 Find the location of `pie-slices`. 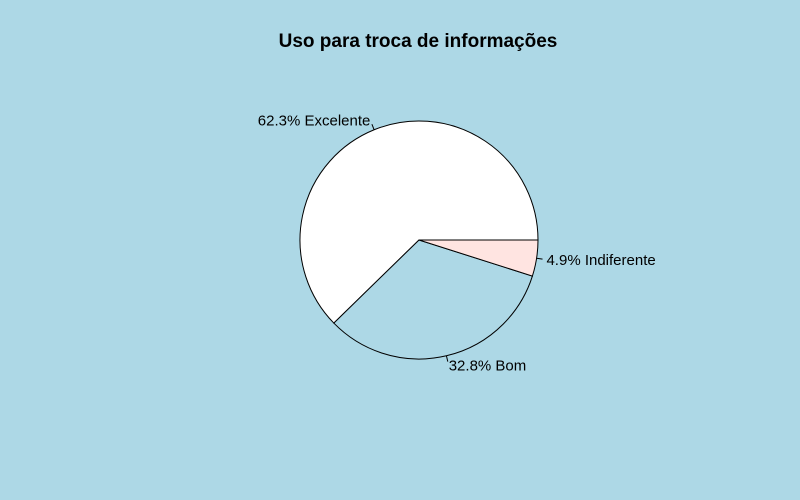

pie-slices is located at coordinates (419, 240).